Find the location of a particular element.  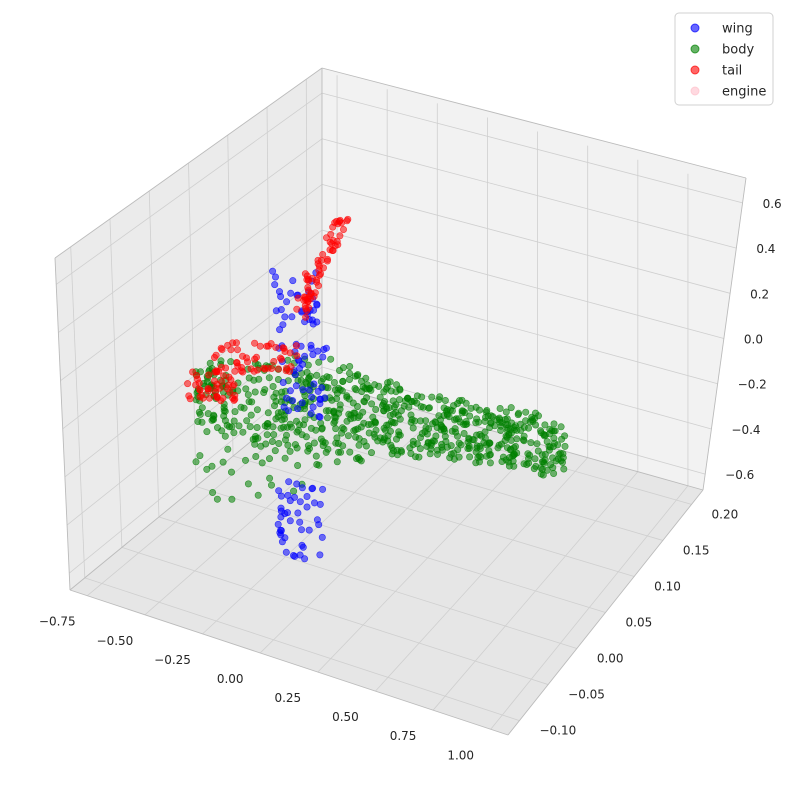

y-tick-label: 0.20 is located at coordinates (725, 514).